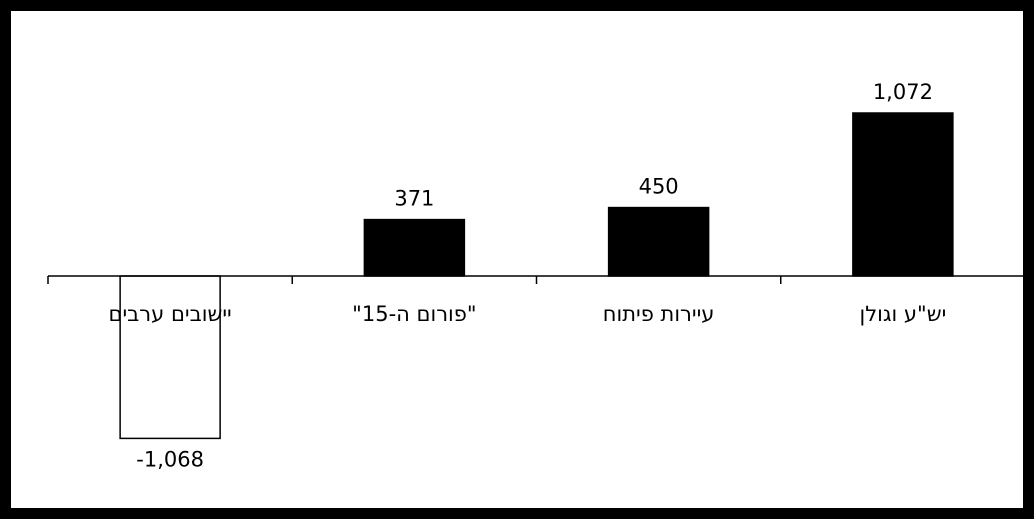 The width and height of the screenshot is (1034, 530). Describe the element at coordinates (536, 280) in the screenshot. I see `x-axis-ticks` at that location.